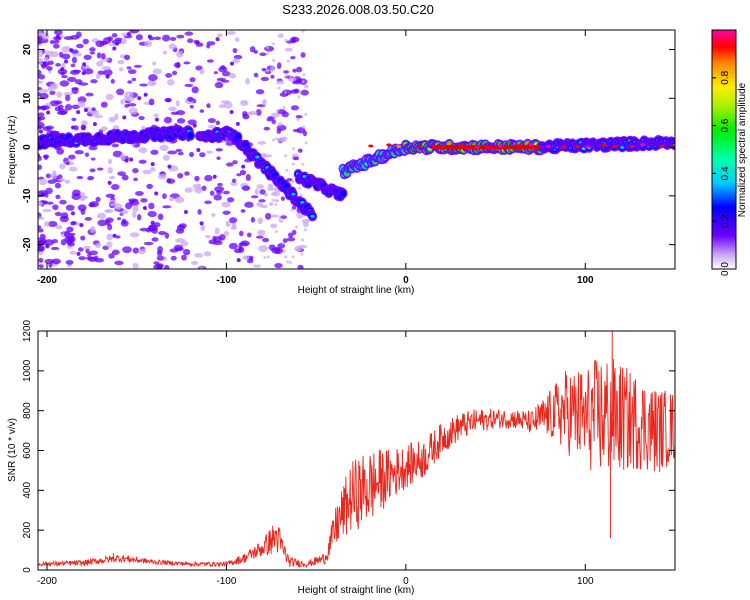  I want to click on spectrogram-y-label: Frequency (Hz), so click(12, 150).